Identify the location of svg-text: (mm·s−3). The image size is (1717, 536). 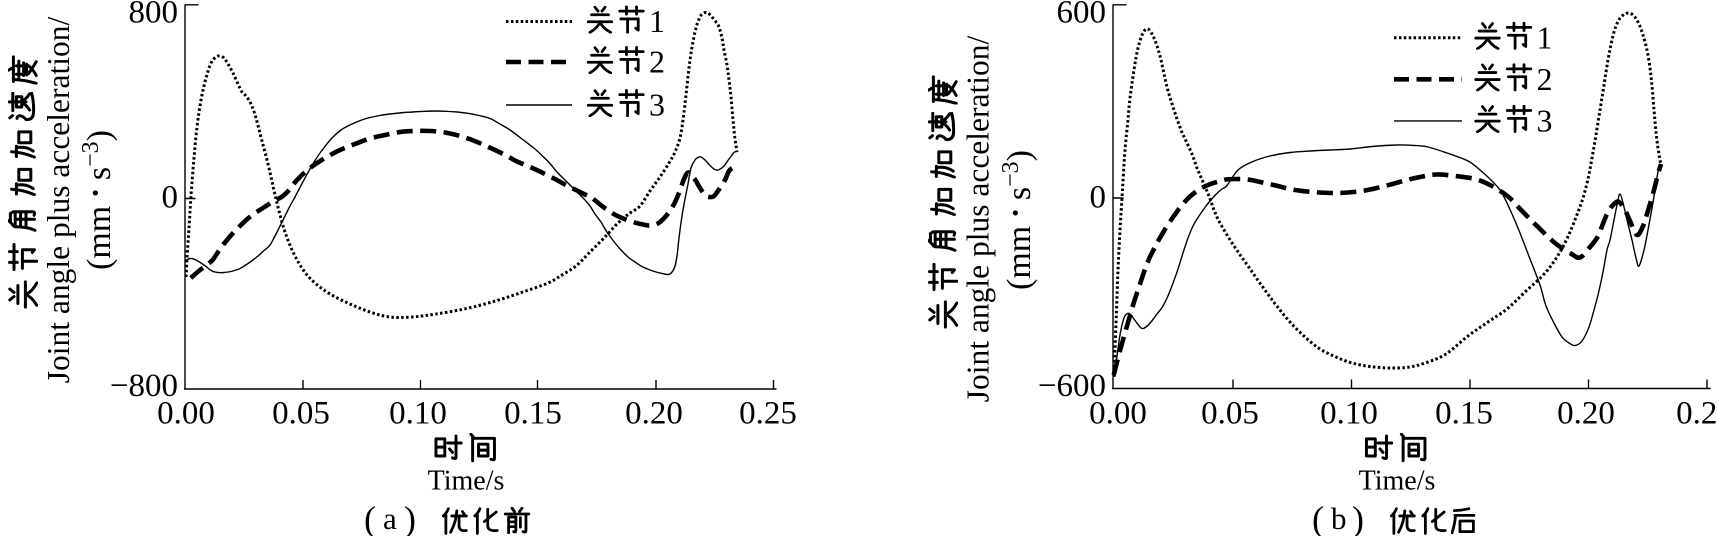
(95, 200).